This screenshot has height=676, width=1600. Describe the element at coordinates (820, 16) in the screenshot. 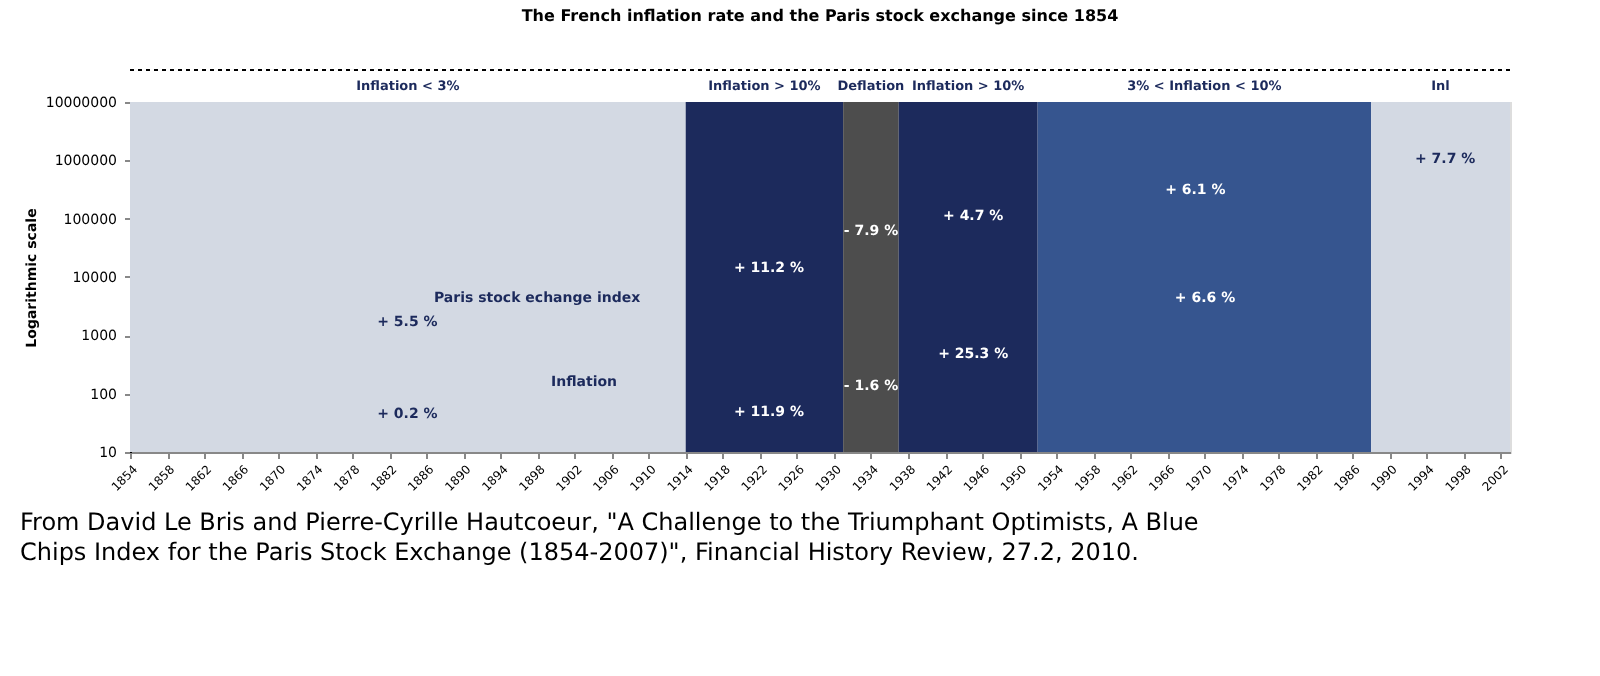

I see `chart-title: The French inflation rate and the Paris stock exchange since 1854` at that location.